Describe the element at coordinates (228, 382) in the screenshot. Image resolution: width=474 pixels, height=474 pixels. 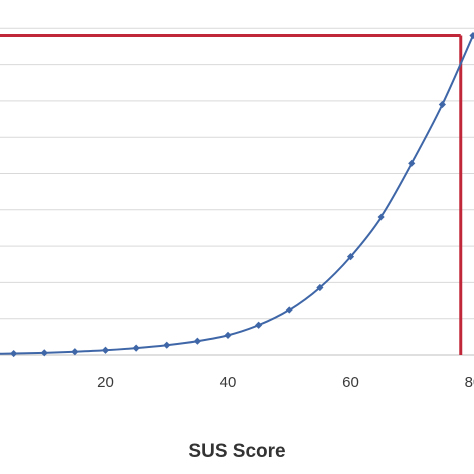
I see `x-tick-label: 40` at that location.